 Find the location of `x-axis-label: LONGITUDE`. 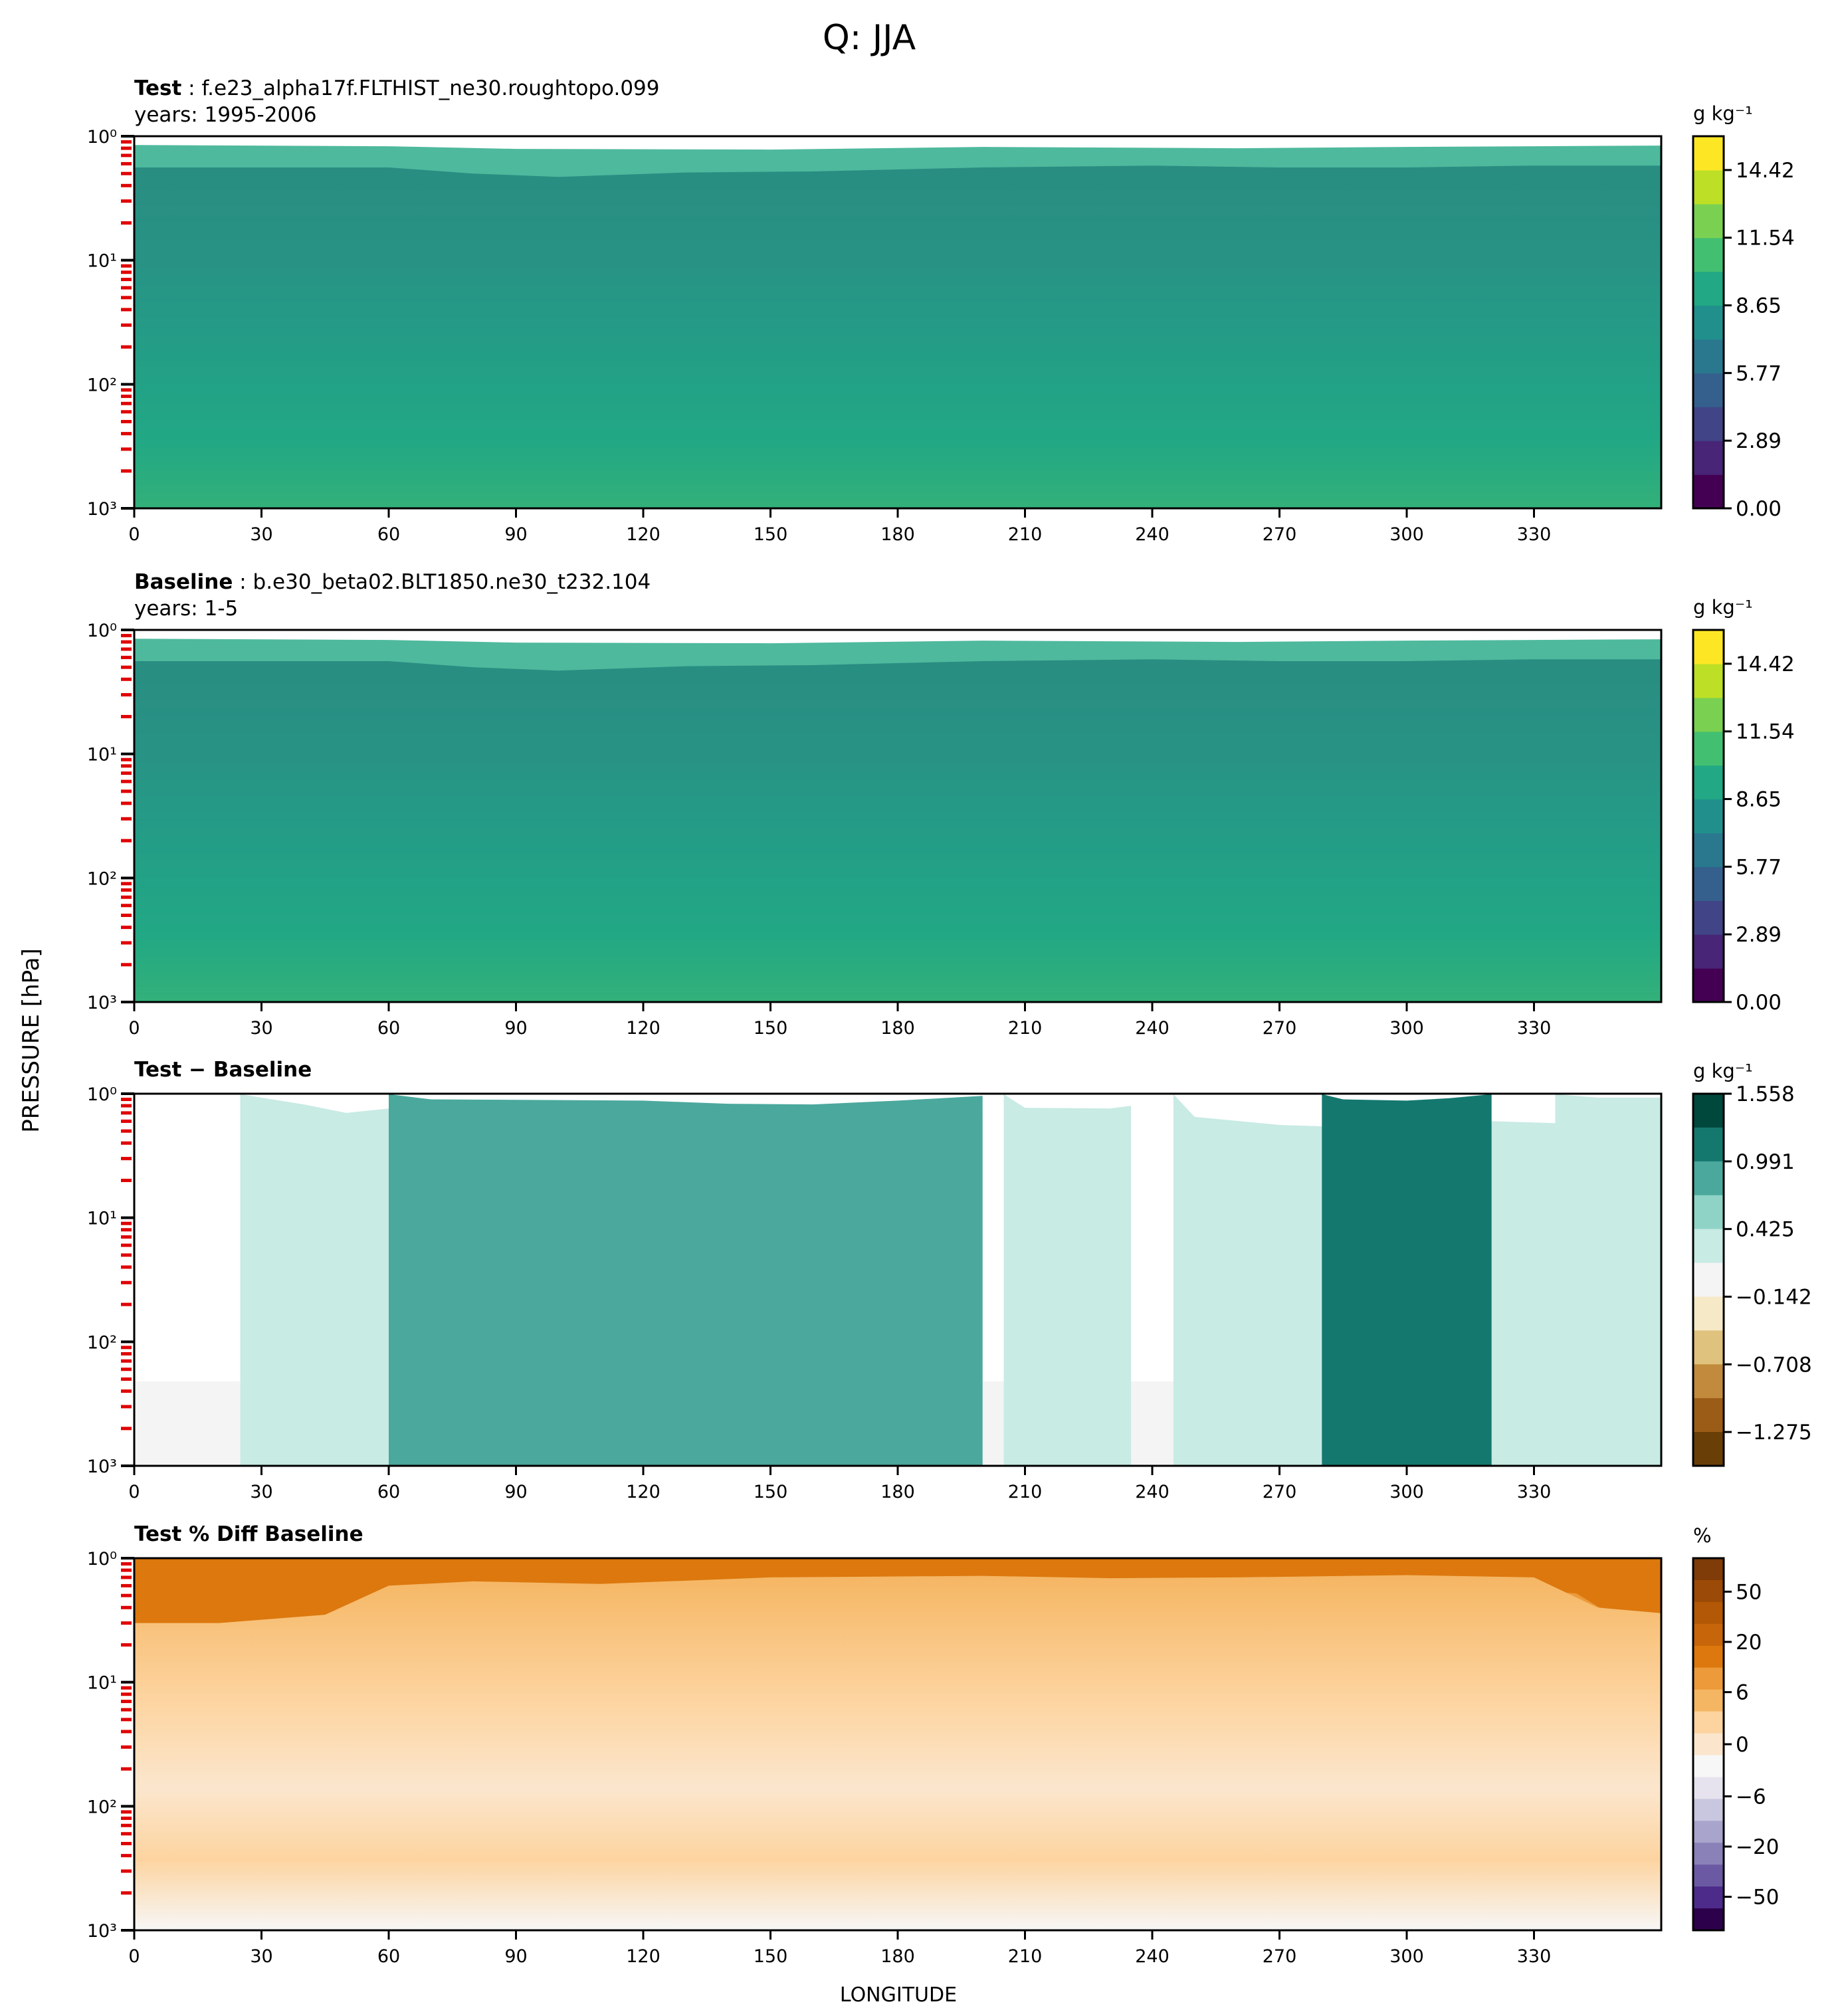

x-axis-label: LONGITUDE is located at coordinates (898, 1995).